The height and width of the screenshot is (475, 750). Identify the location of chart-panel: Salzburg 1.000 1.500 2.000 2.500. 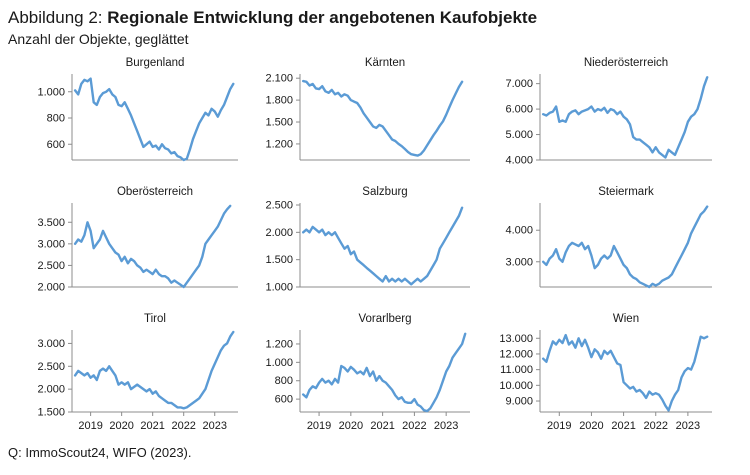
(367, 240).